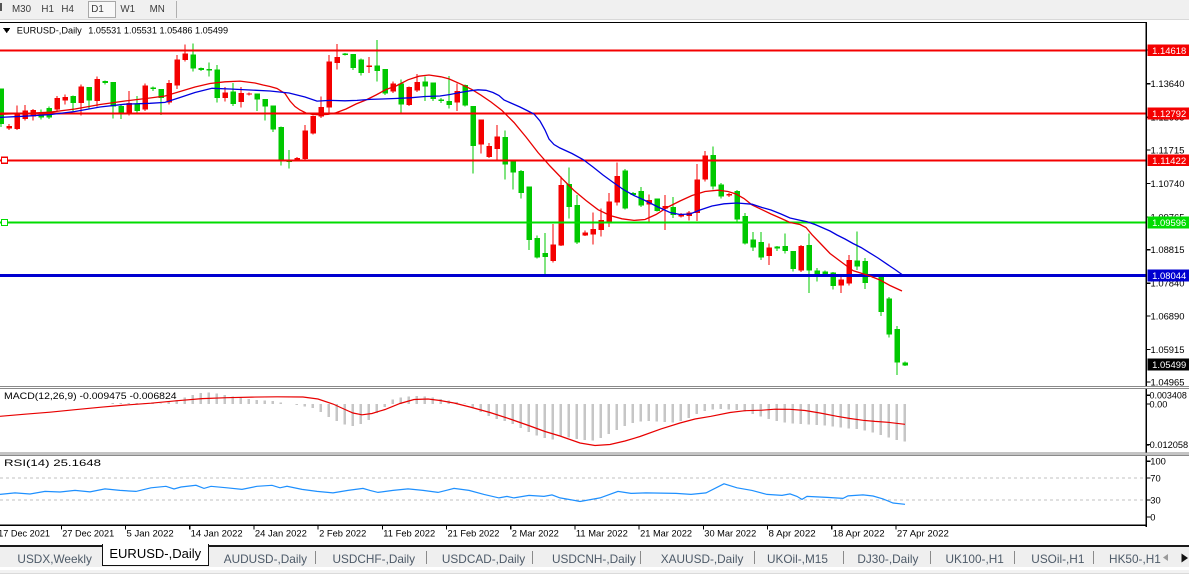 The image size is (1189, 574). What do you see at coordinates (52, 462) in the screenshot?
I see `svg-text: RSI(14) 25.1648` at bounding box center [52, 462].